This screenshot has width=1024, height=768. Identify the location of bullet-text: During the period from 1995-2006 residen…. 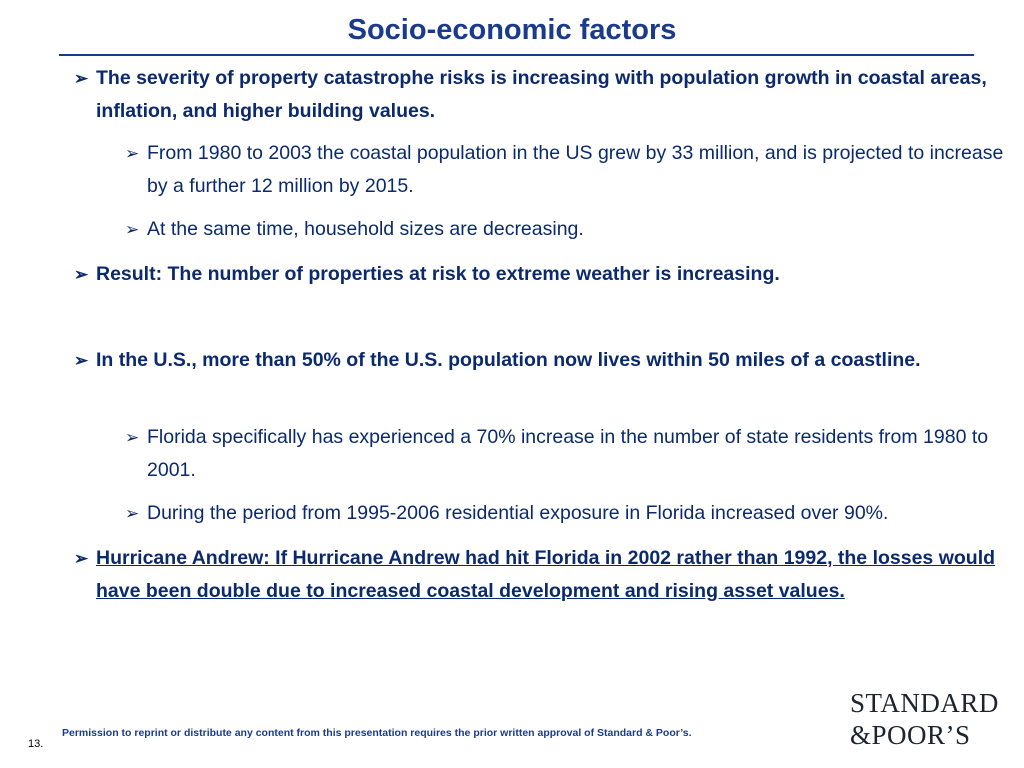
(518, 513).